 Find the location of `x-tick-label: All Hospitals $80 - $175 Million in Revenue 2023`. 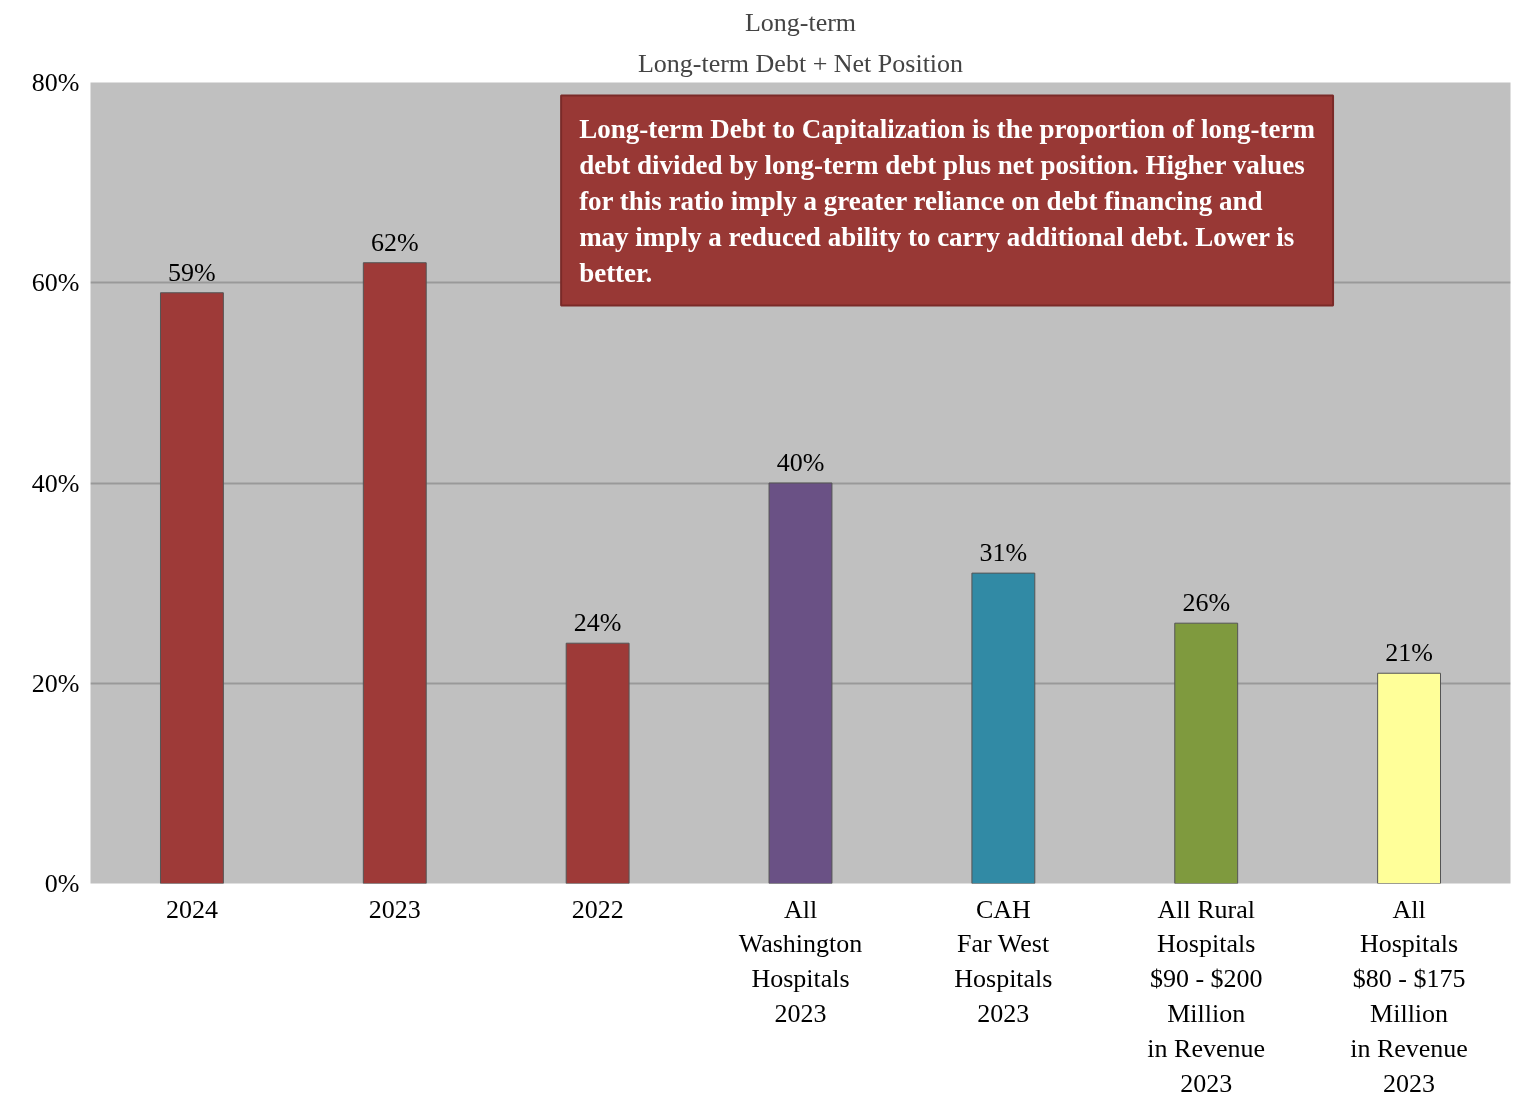

x-tick-label: All Hospitals $80 - $175 Million in Revenue 2023 is located at coordinates (1409, 996).